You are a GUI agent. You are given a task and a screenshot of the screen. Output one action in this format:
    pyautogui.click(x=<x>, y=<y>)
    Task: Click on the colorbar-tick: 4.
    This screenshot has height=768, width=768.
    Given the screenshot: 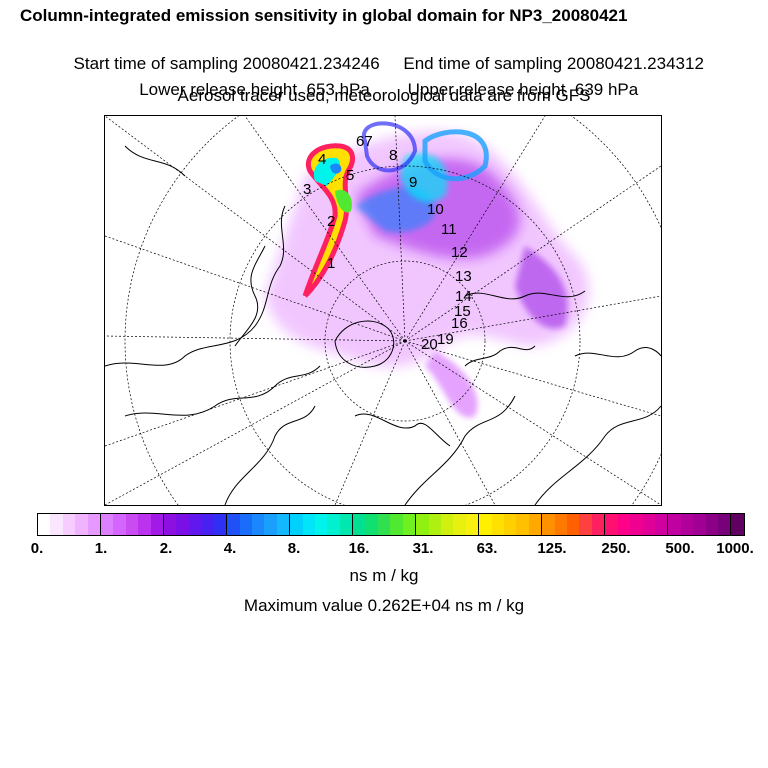 What is the action you would take?
    pyautogui.click(x=230, y=548)
    